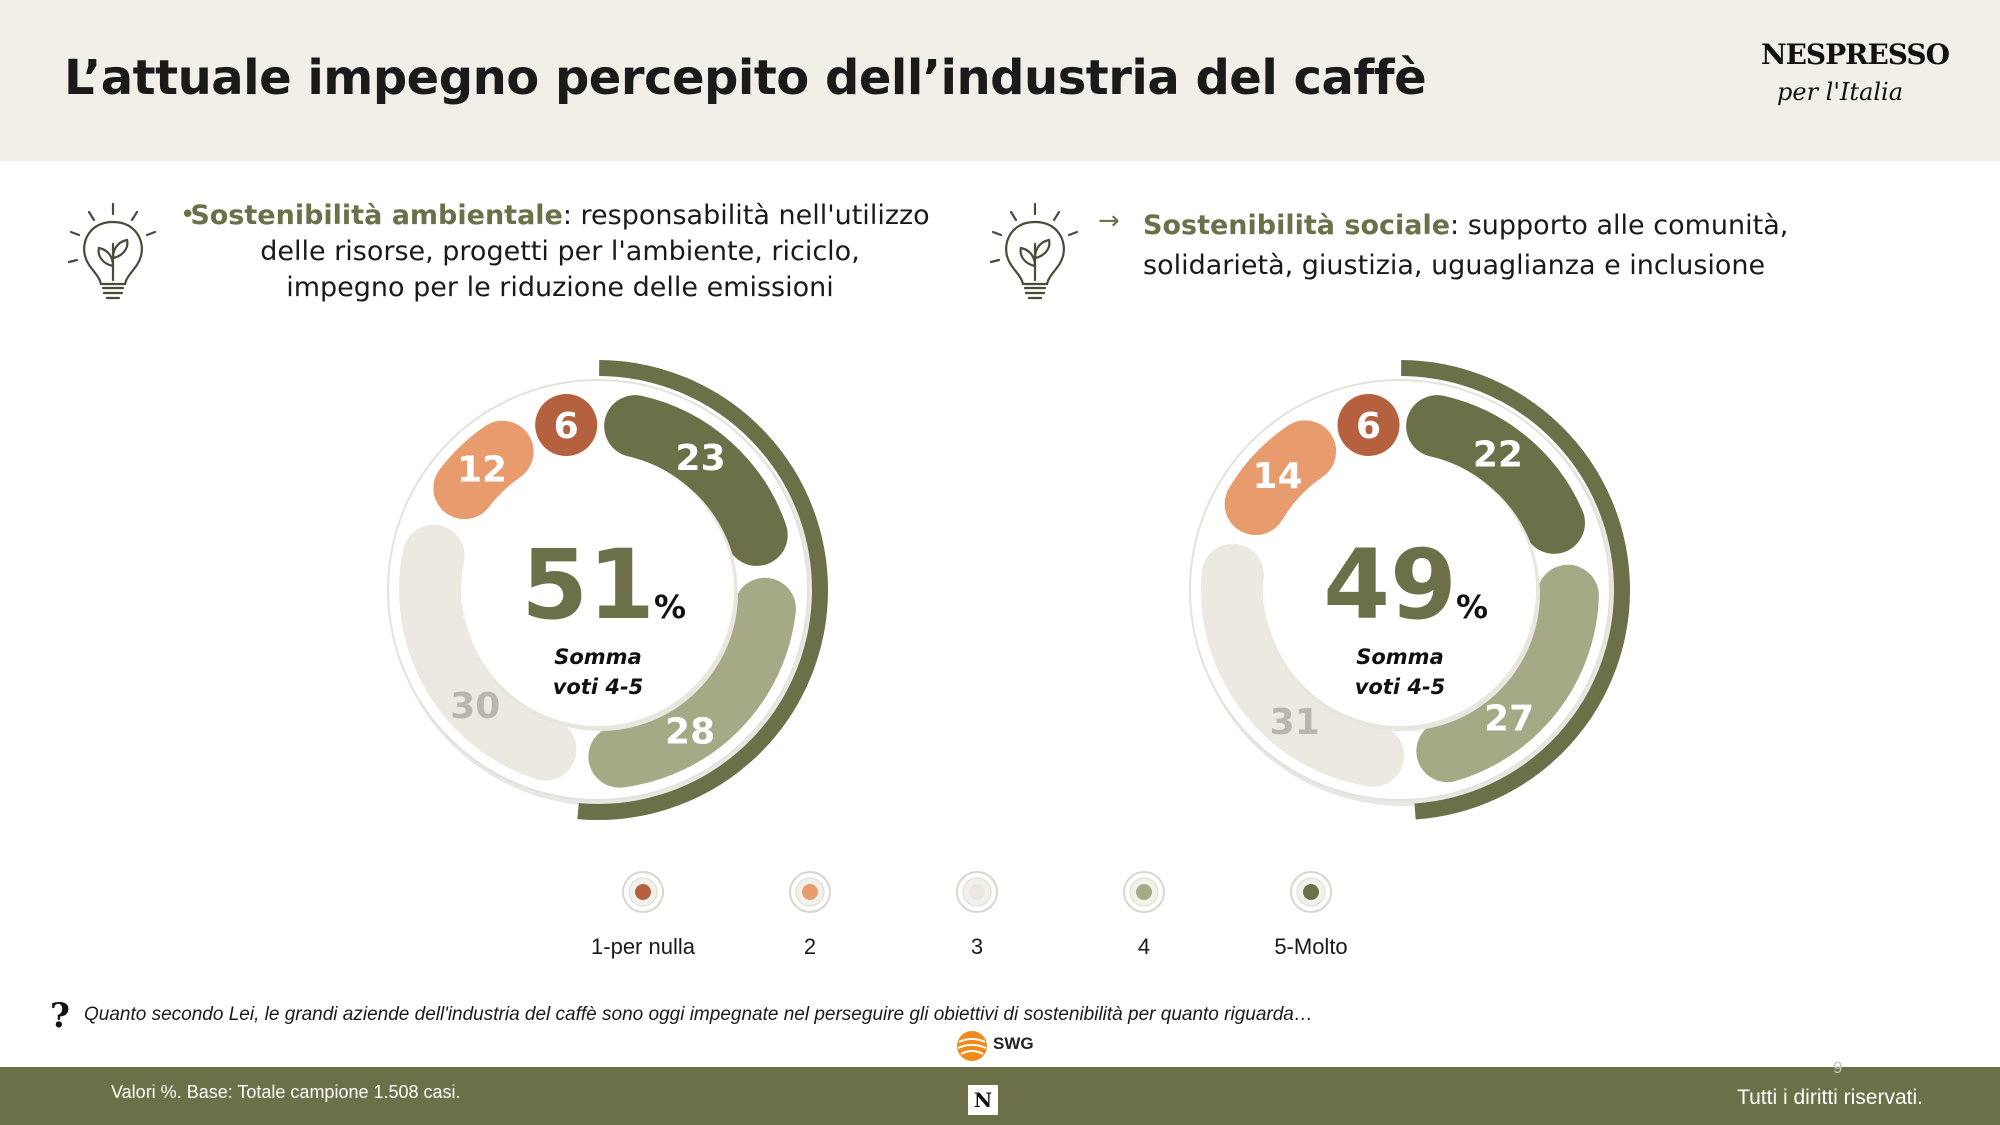  What do you see at coordinates (1509, 719) in the screenshot?
I see `slice-value-label: 27` at bounding box center [1509, 719].